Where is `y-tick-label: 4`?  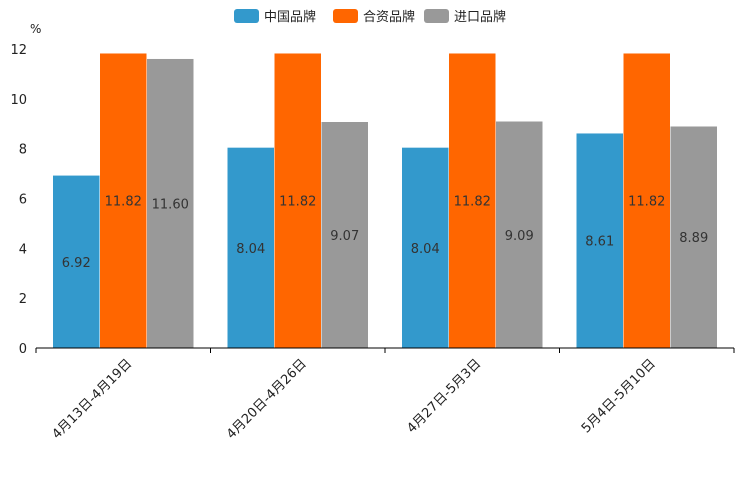 y-tick-label: 4 is located at coordinates (23, 249).